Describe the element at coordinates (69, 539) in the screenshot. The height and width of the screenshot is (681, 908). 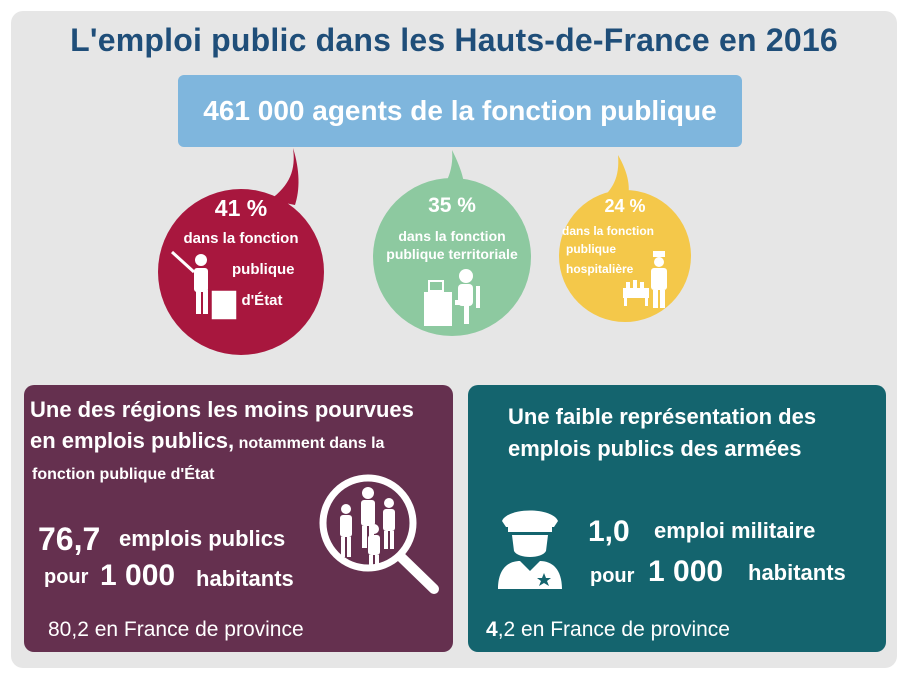
I see `left-value: 76,7` at that location.